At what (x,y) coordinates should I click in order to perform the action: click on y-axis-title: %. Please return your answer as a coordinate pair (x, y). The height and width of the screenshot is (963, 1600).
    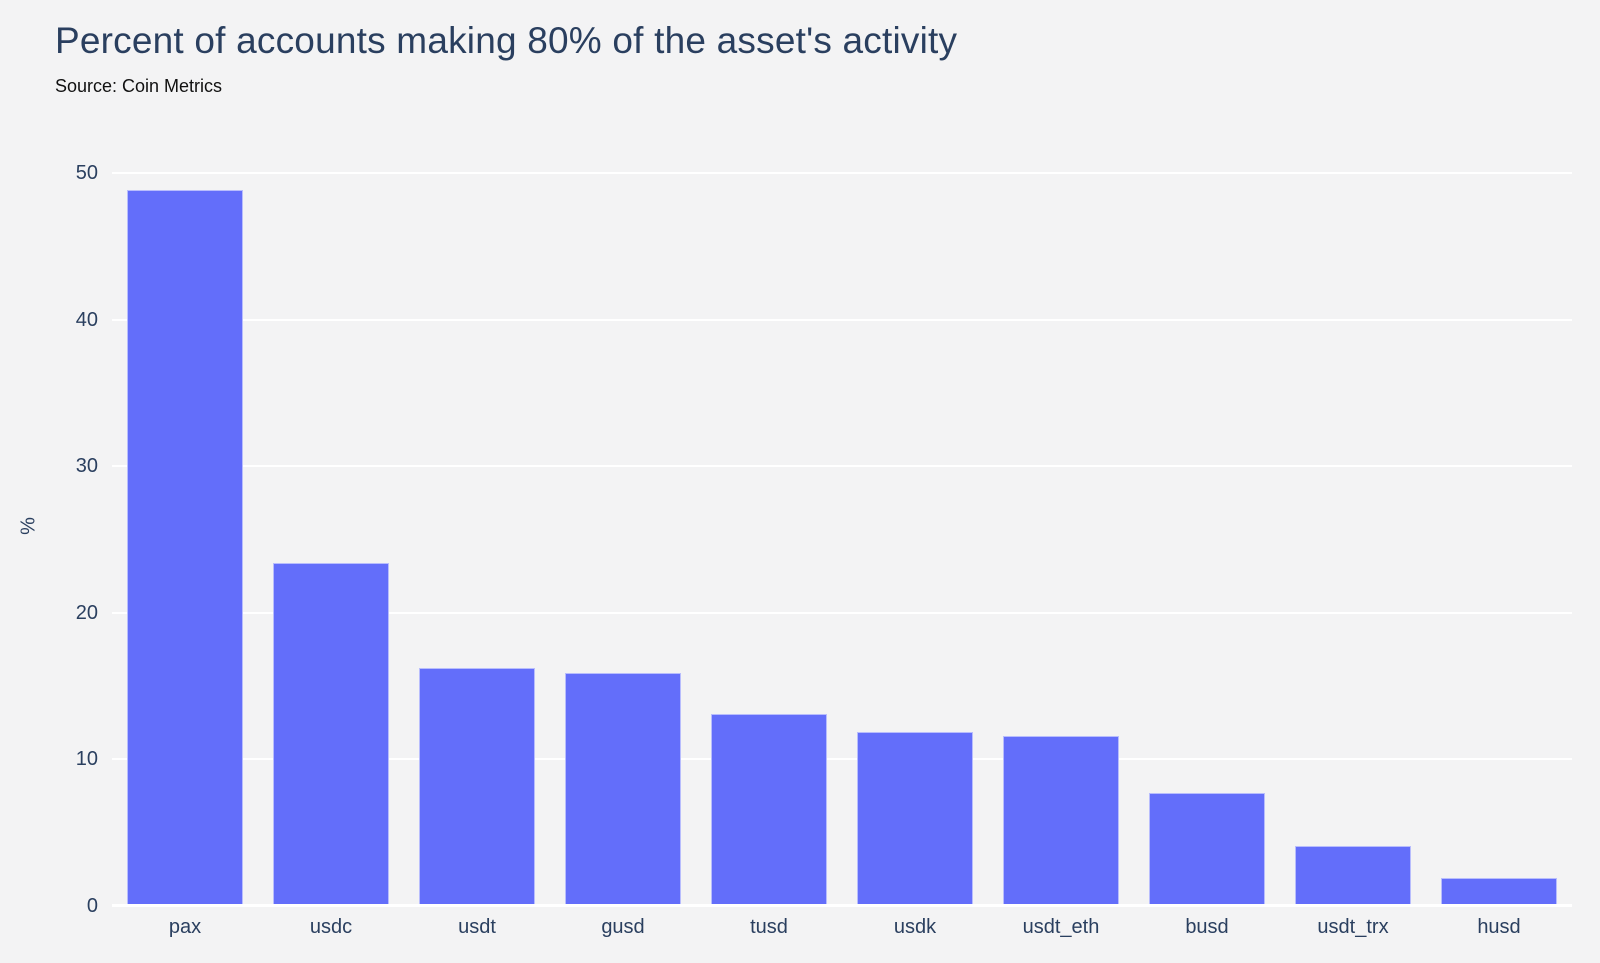
    Looking at the image, I should click on (28, 525).